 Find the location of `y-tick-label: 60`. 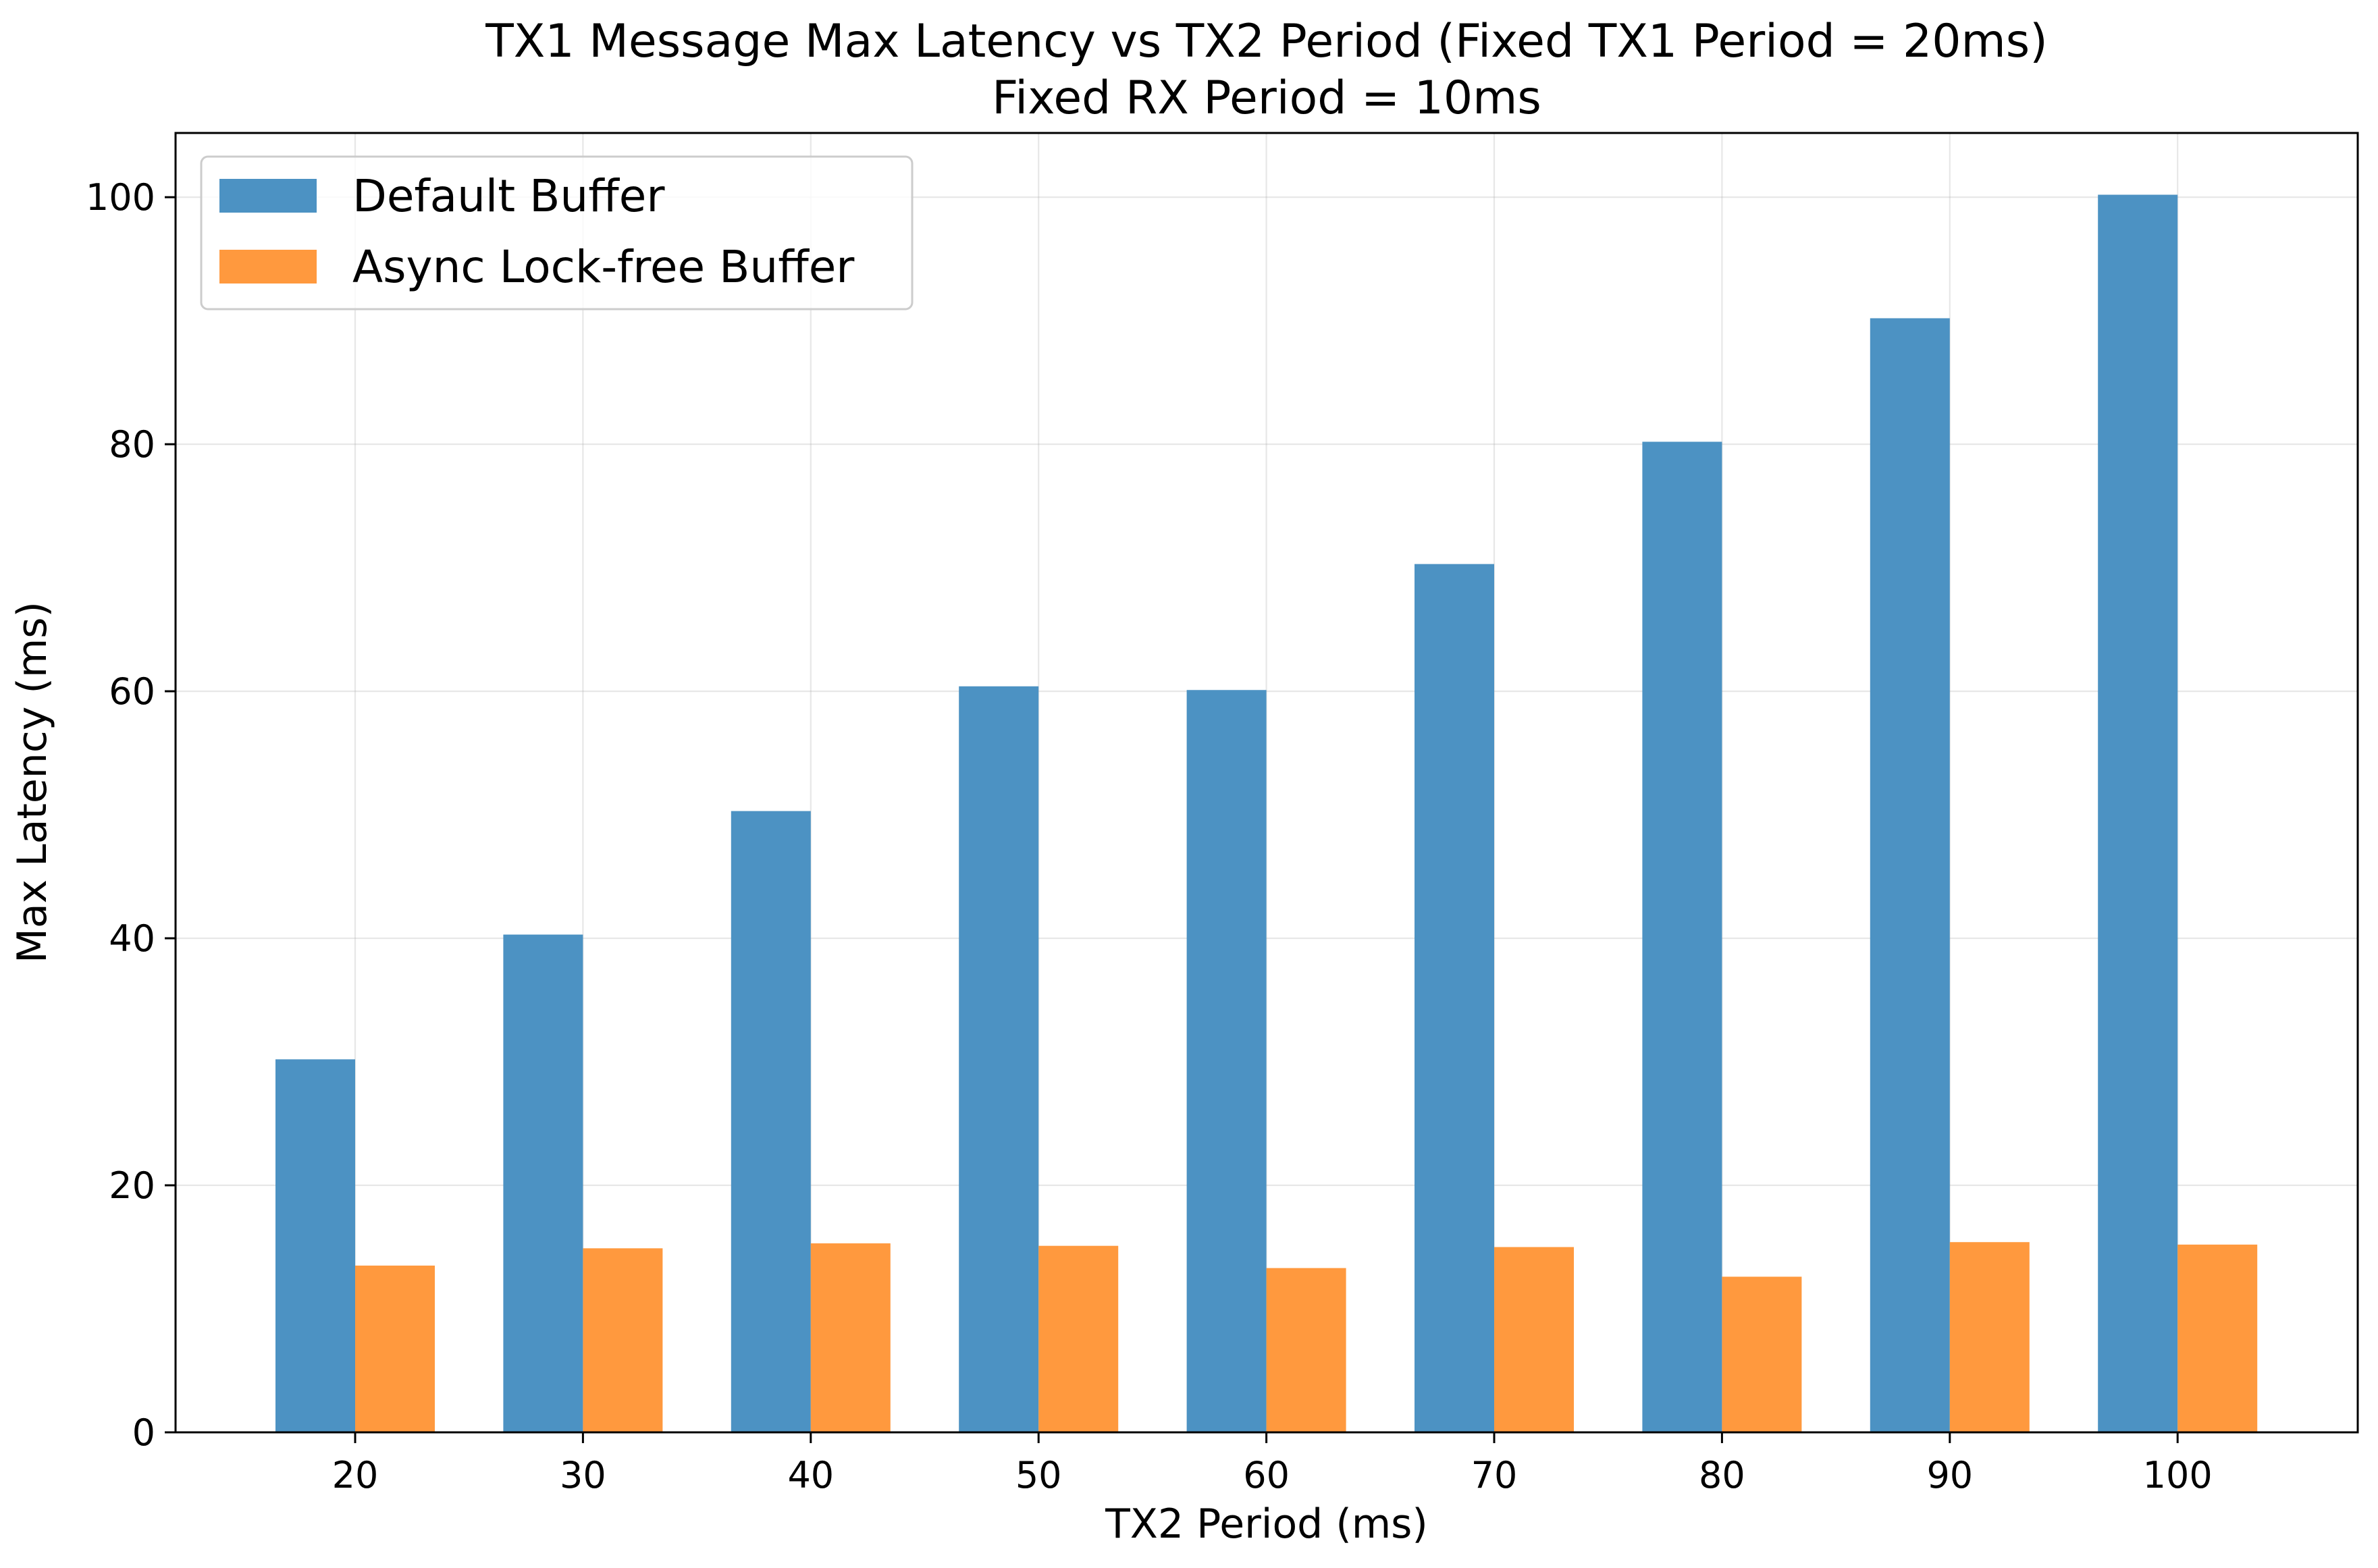

y-tick-label: 60 is located at coordinates (132, 691).